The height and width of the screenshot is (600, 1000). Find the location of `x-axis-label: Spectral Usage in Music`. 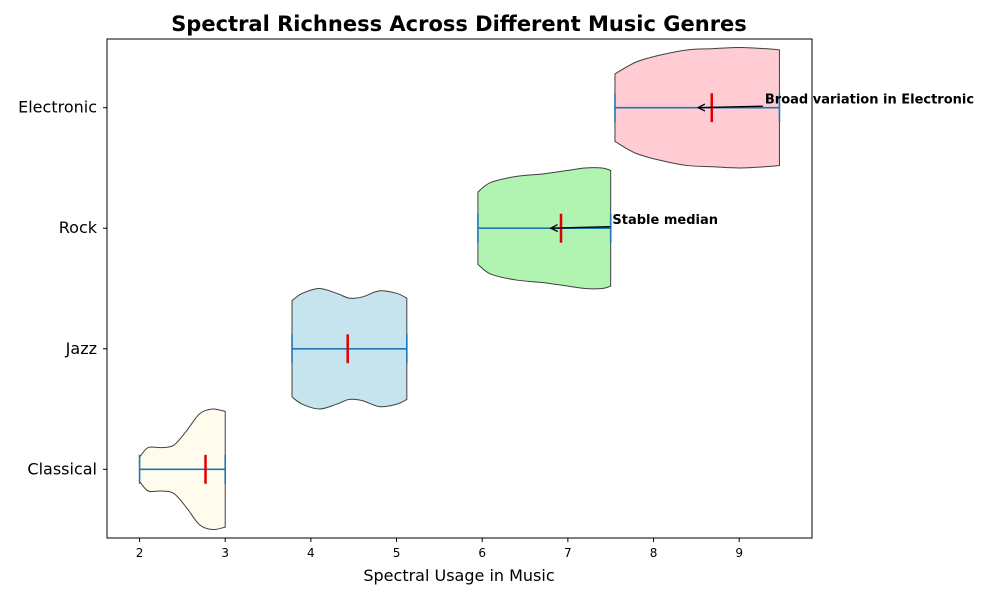

x-axis-label: Spectral Usage in Music is located at coordinates (458, 575).